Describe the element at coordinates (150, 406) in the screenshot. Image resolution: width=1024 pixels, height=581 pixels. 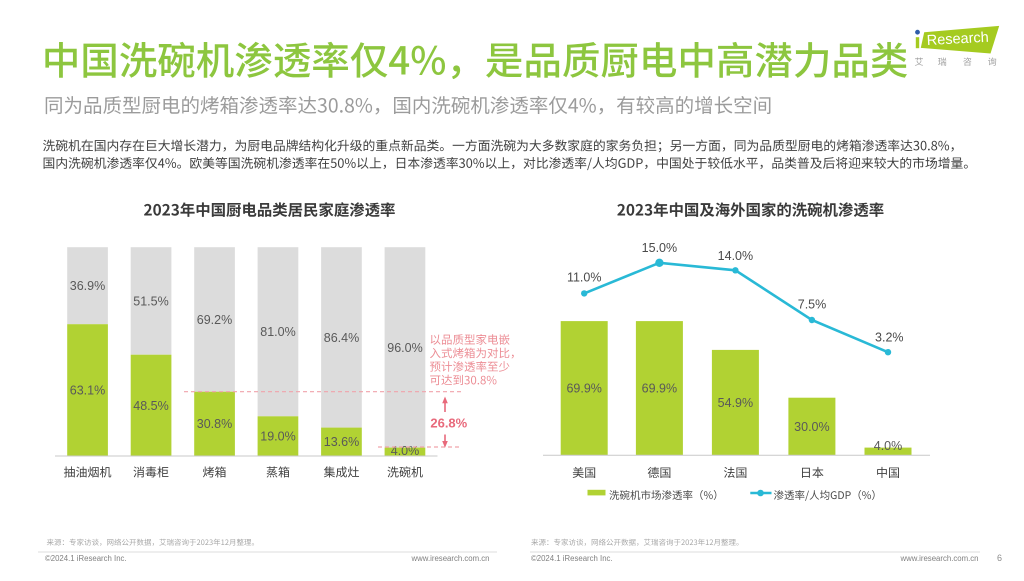
I see `svg-text: 48.5%` at that location.